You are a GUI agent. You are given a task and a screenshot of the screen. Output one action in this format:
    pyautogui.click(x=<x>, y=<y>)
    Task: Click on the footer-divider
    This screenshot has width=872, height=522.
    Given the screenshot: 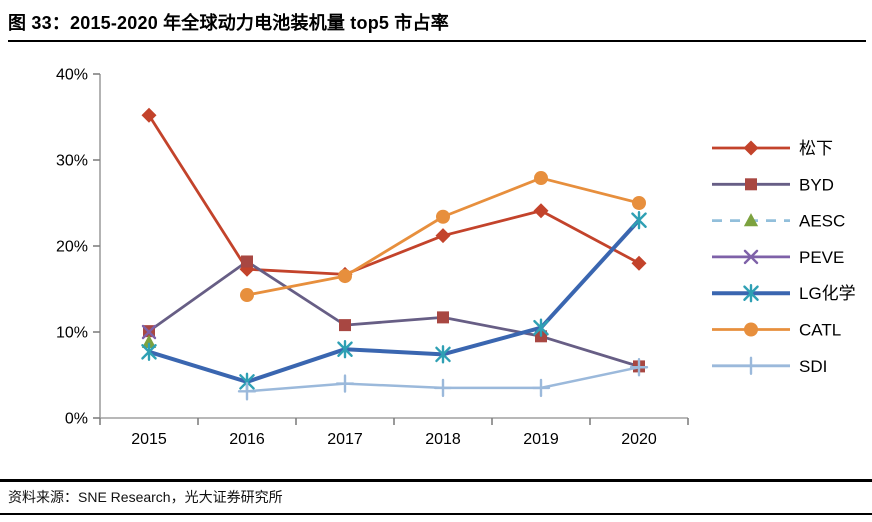 What is the action you would take?
    pyautogui.click(x=436, y=480)
    